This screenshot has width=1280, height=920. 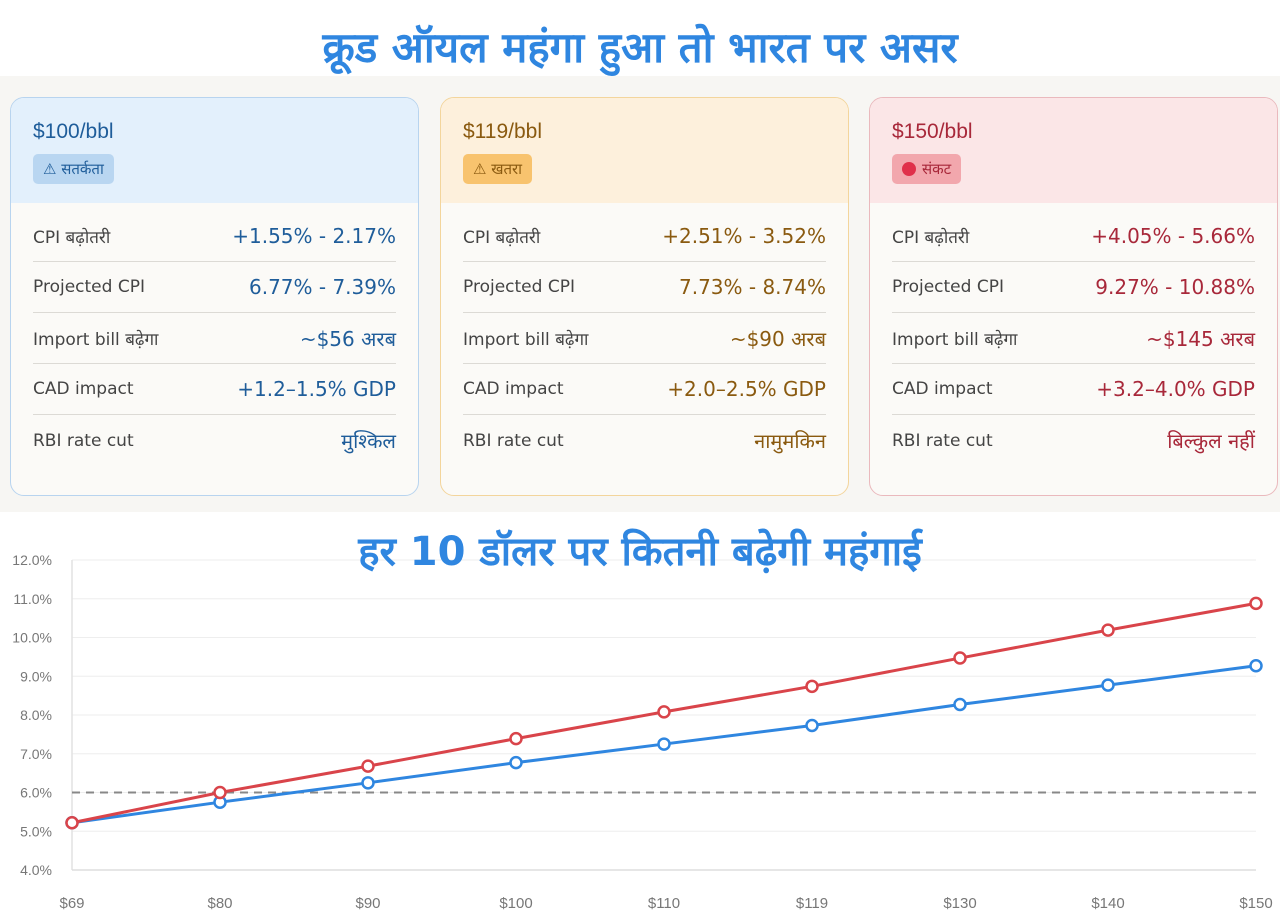 What do you see at coordinates (36, 870) in the screenshot?
I see `y-tick-label: 4.0%` at bounding box center [36, 870].